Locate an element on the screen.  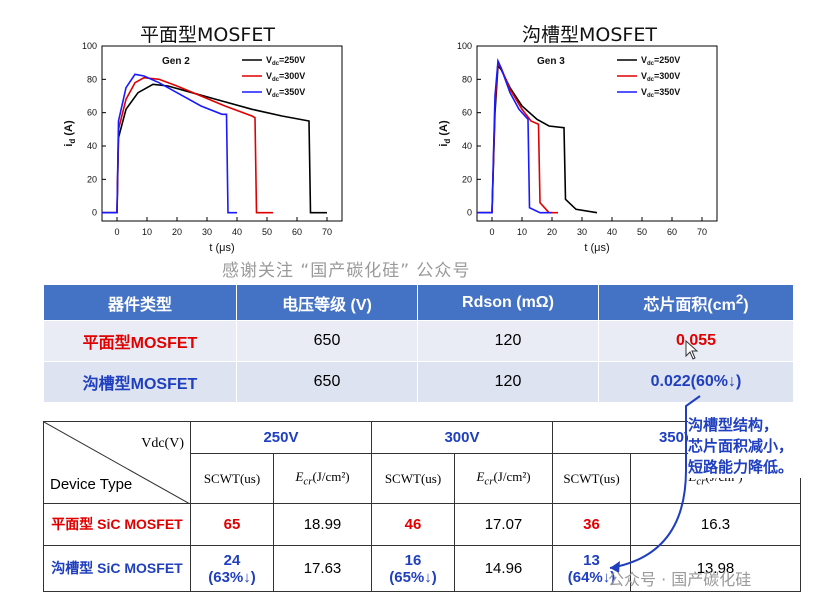
corner-vdc-label: Vdc(V) is located at coordinates (162, 443).